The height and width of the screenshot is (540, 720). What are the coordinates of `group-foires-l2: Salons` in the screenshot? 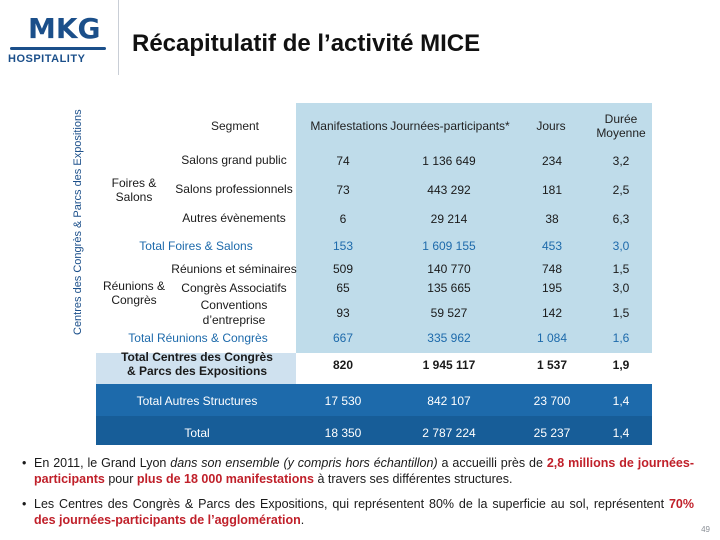 It's located at (134, 197).